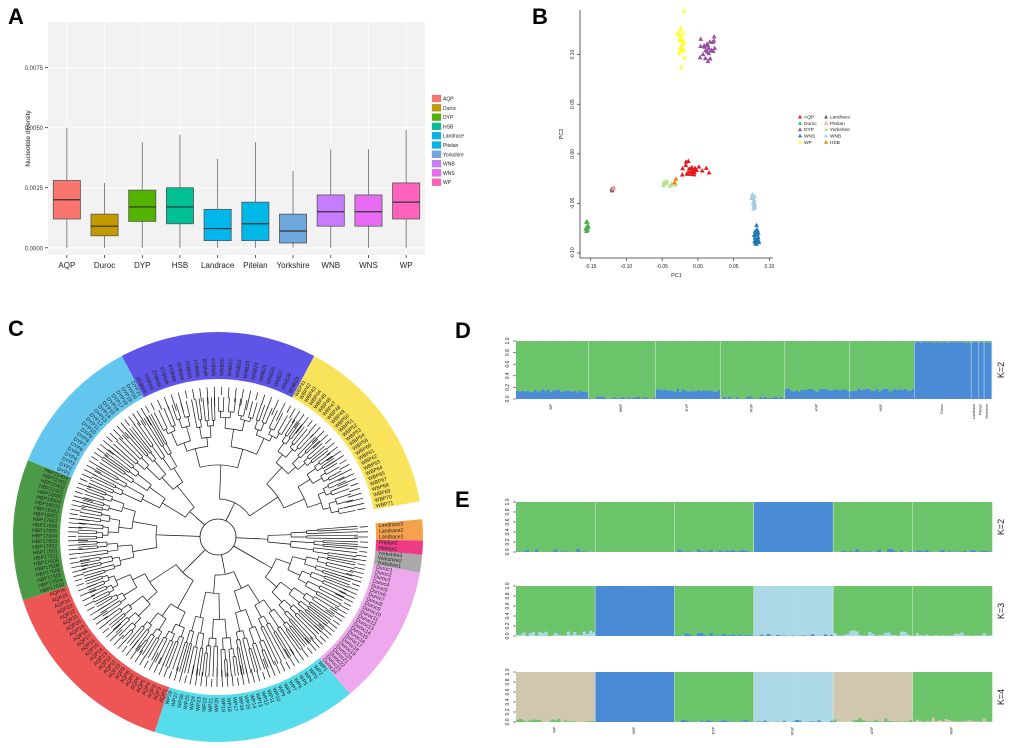 This screenshot has height=748, width=1017. What do you see at coordinates (146, 688) in the screenshot?
I see `leaf-label: AQP4` at bounding box center [146, 688].